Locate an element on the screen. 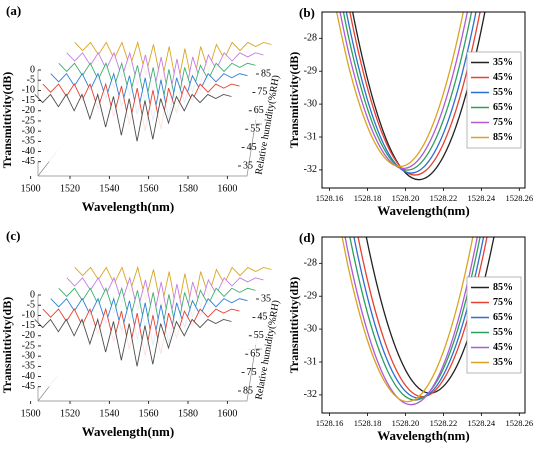 The height and width of the screenshot is (451, 550). z-tick-label: 85 is located at coordinates (248, 390).